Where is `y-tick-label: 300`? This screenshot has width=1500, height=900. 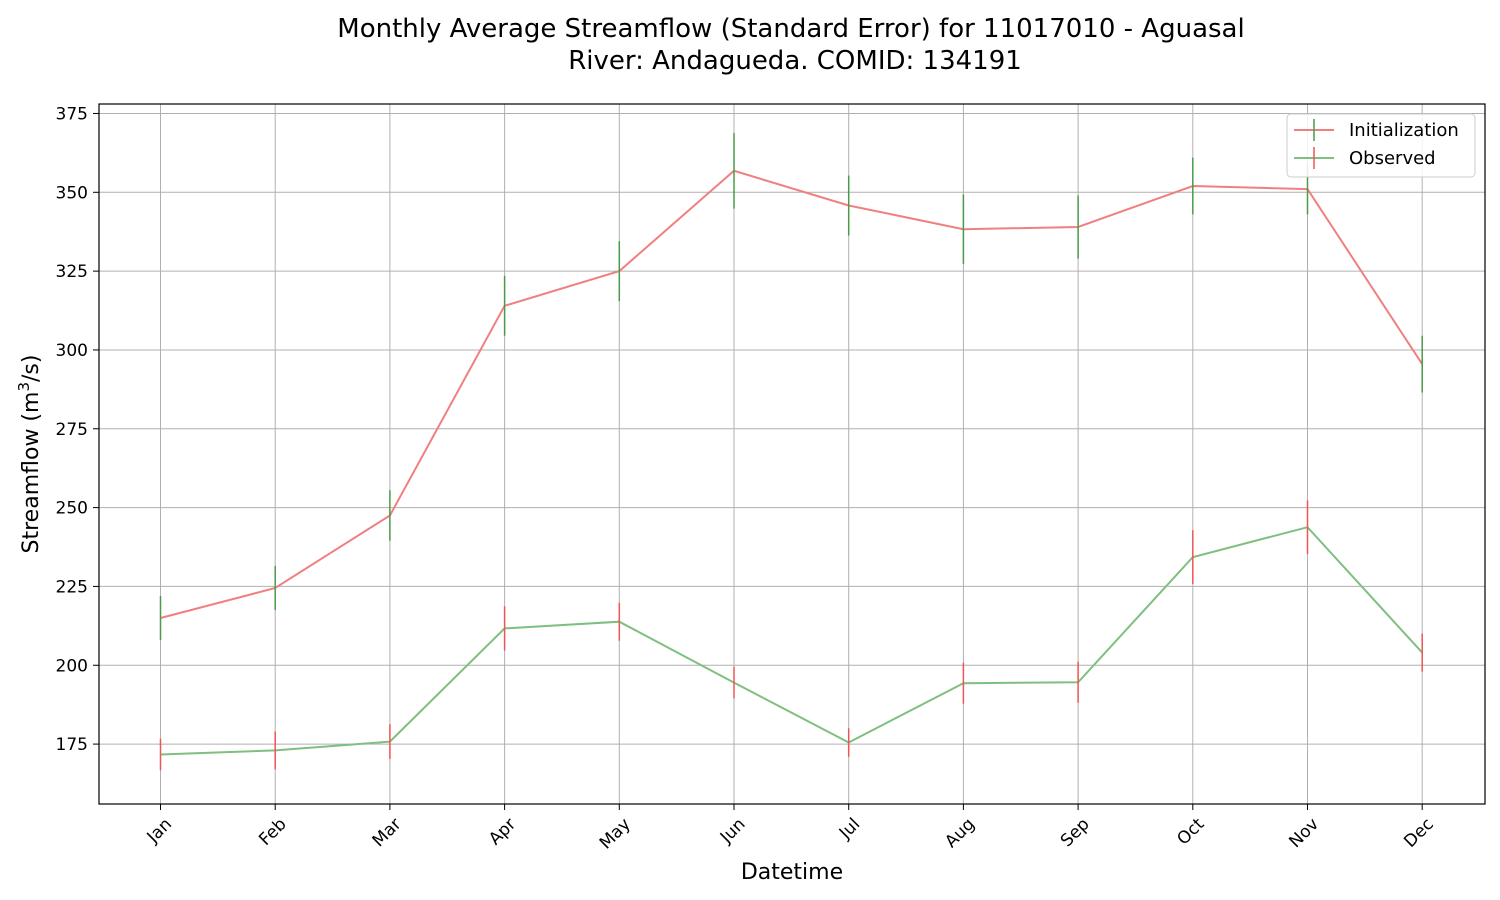 y-tick-label: 300 is located at coordinates (72, 351).